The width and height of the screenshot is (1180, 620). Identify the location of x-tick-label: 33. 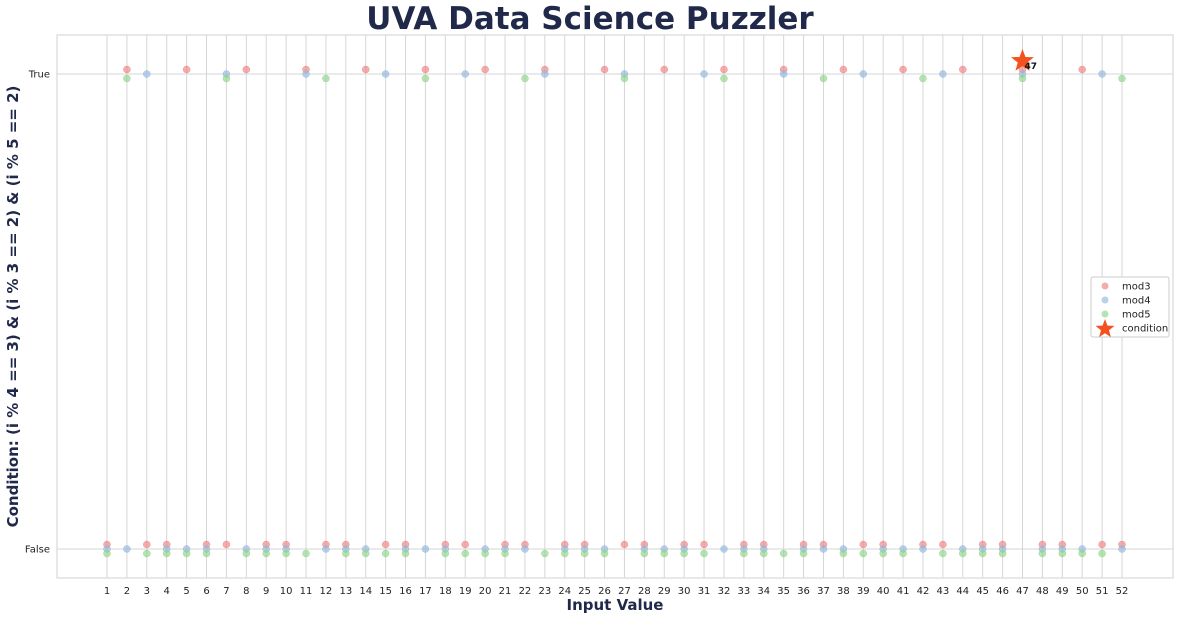
(743, 591).